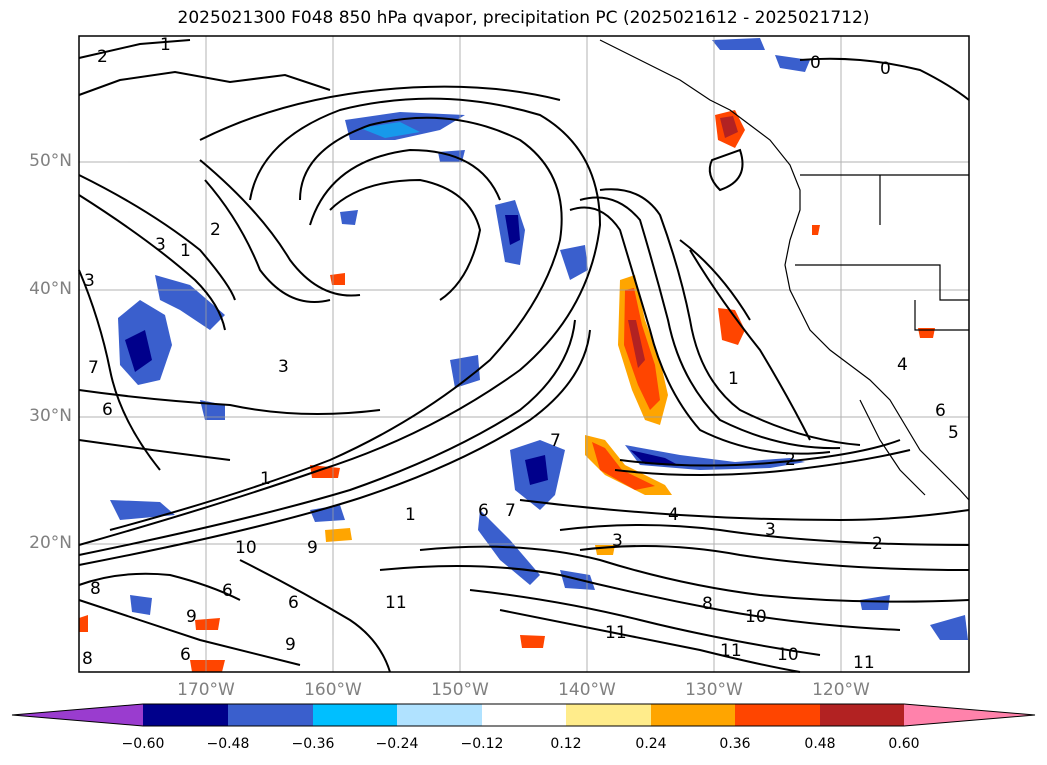 This screenshot has height=765, width=1047. What do you see at coordinates (735, 744) in the screenshot?
I see `colorbar-tick: 0.36` at bounding box center [735, 744].